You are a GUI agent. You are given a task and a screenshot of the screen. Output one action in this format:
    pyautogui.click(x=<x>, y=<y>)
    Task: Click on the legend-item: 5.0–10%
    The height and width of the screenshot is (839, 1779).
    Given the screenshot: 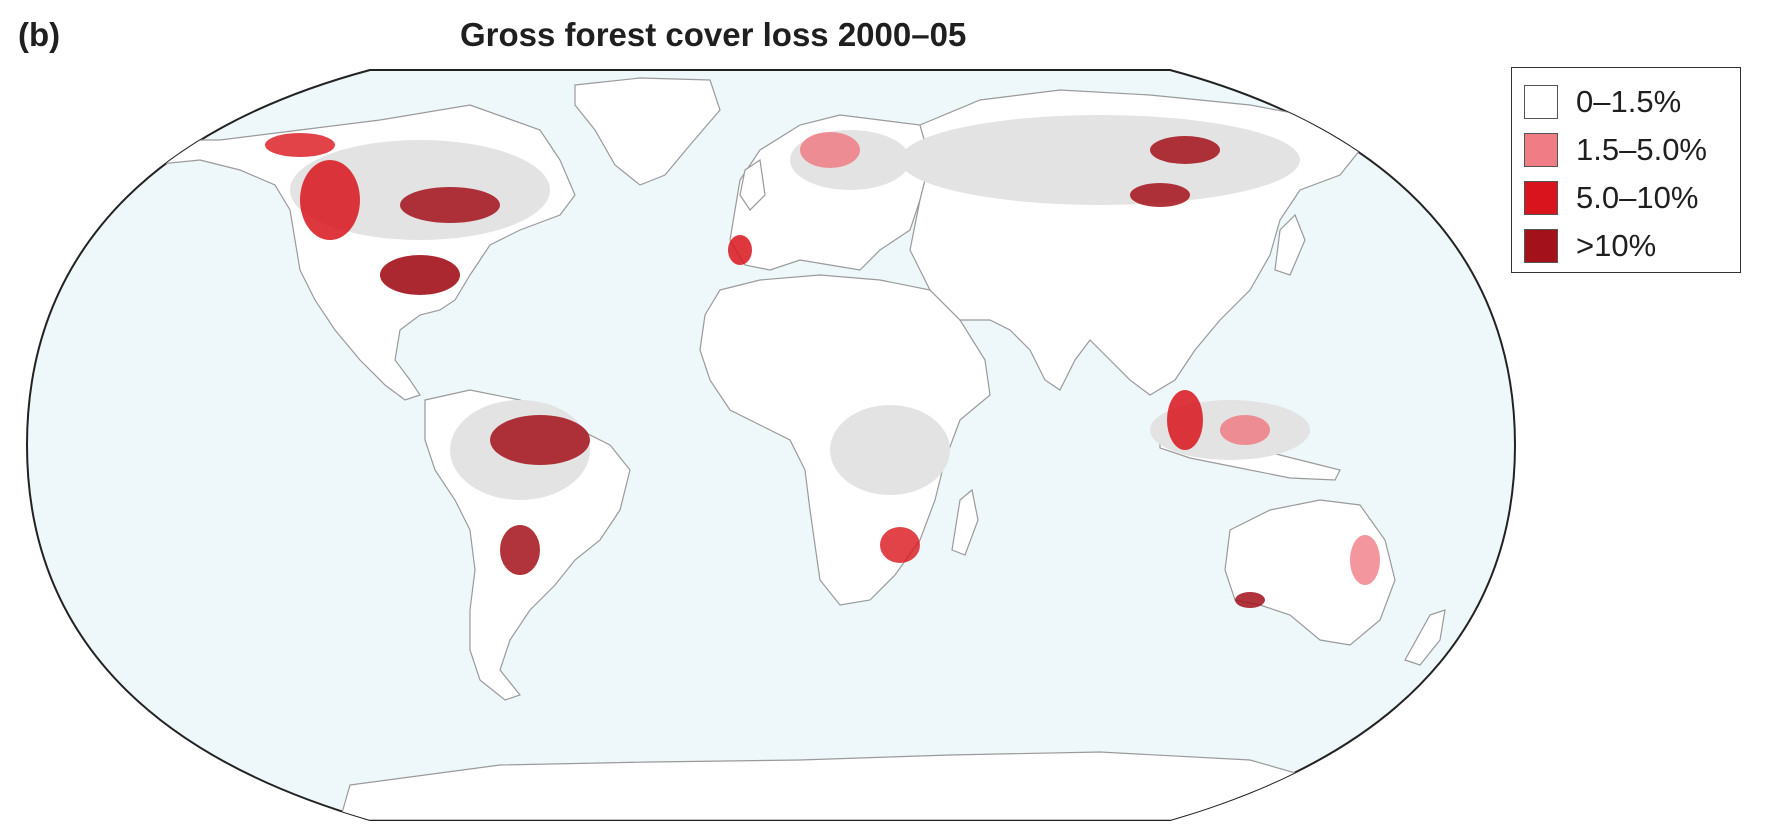 What is the action you would take?
    pyautogui.click(x=1626, y=198)
    